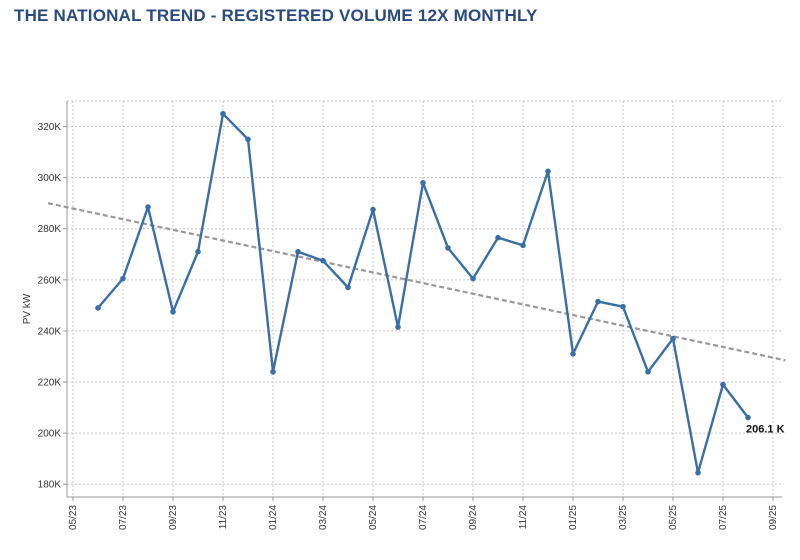 This screenshot has width=800, height=560. I want to click on y-tick-label: 220K, so click(50, 383).